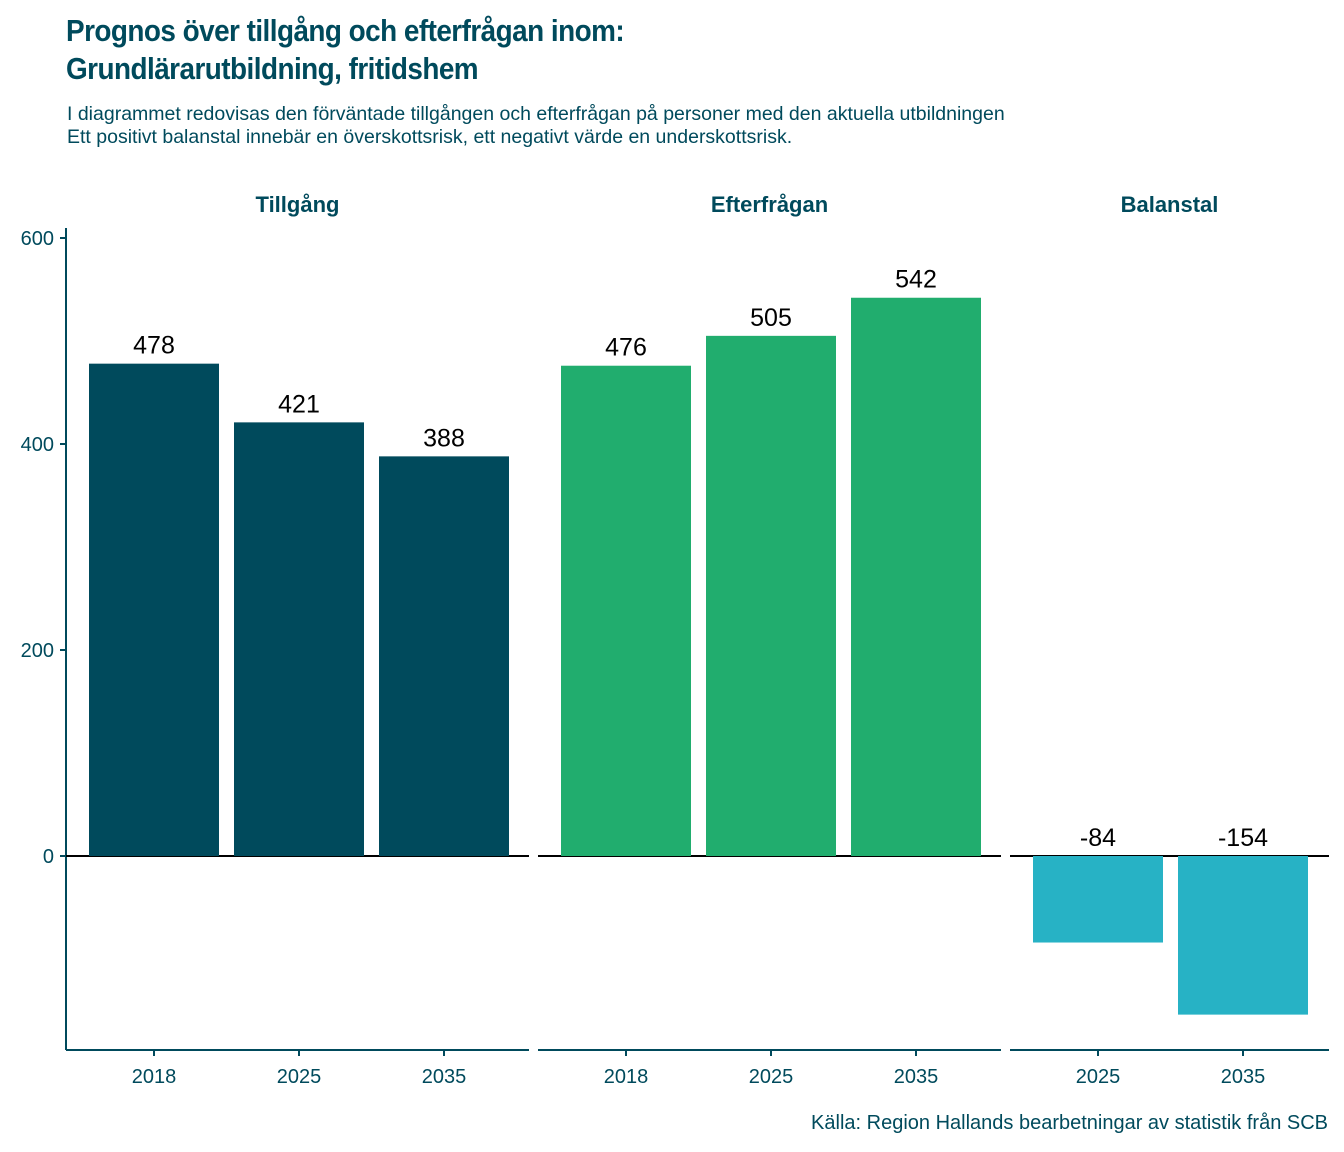 This screenshot has height=1152, width=1344. Describe the element at coordinates (37, 239) in the screenshot. I see `y-tick-label: 600` at that location.